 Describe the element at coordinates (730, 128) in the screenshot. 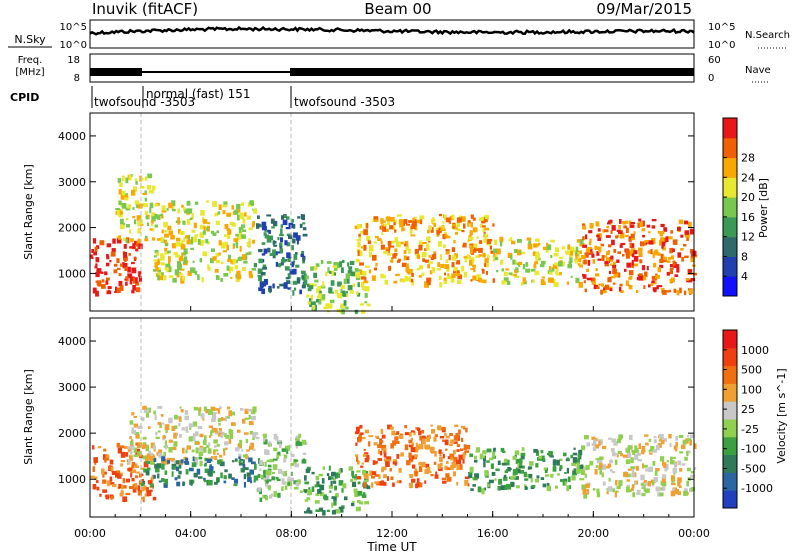

I see `power-colorbar-swatch` at that location.